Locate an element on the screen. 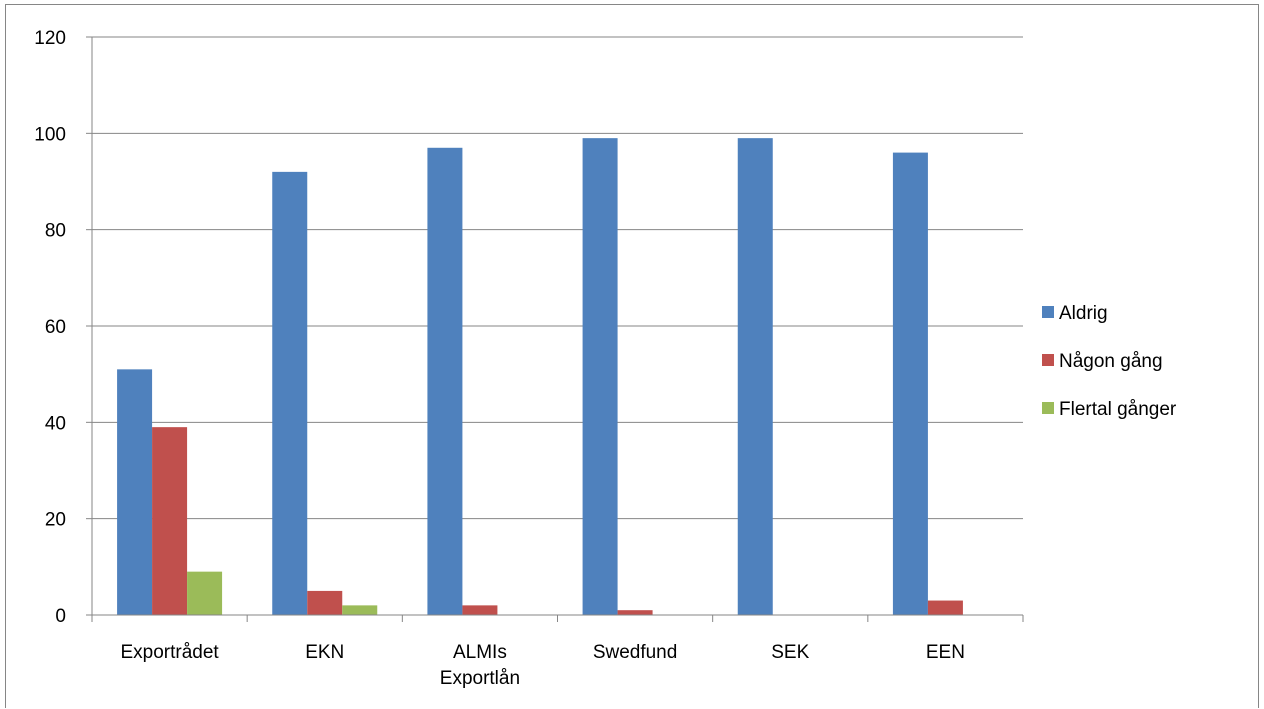  legend-label: Flertal gånger is located at coordinates (1118, 409).